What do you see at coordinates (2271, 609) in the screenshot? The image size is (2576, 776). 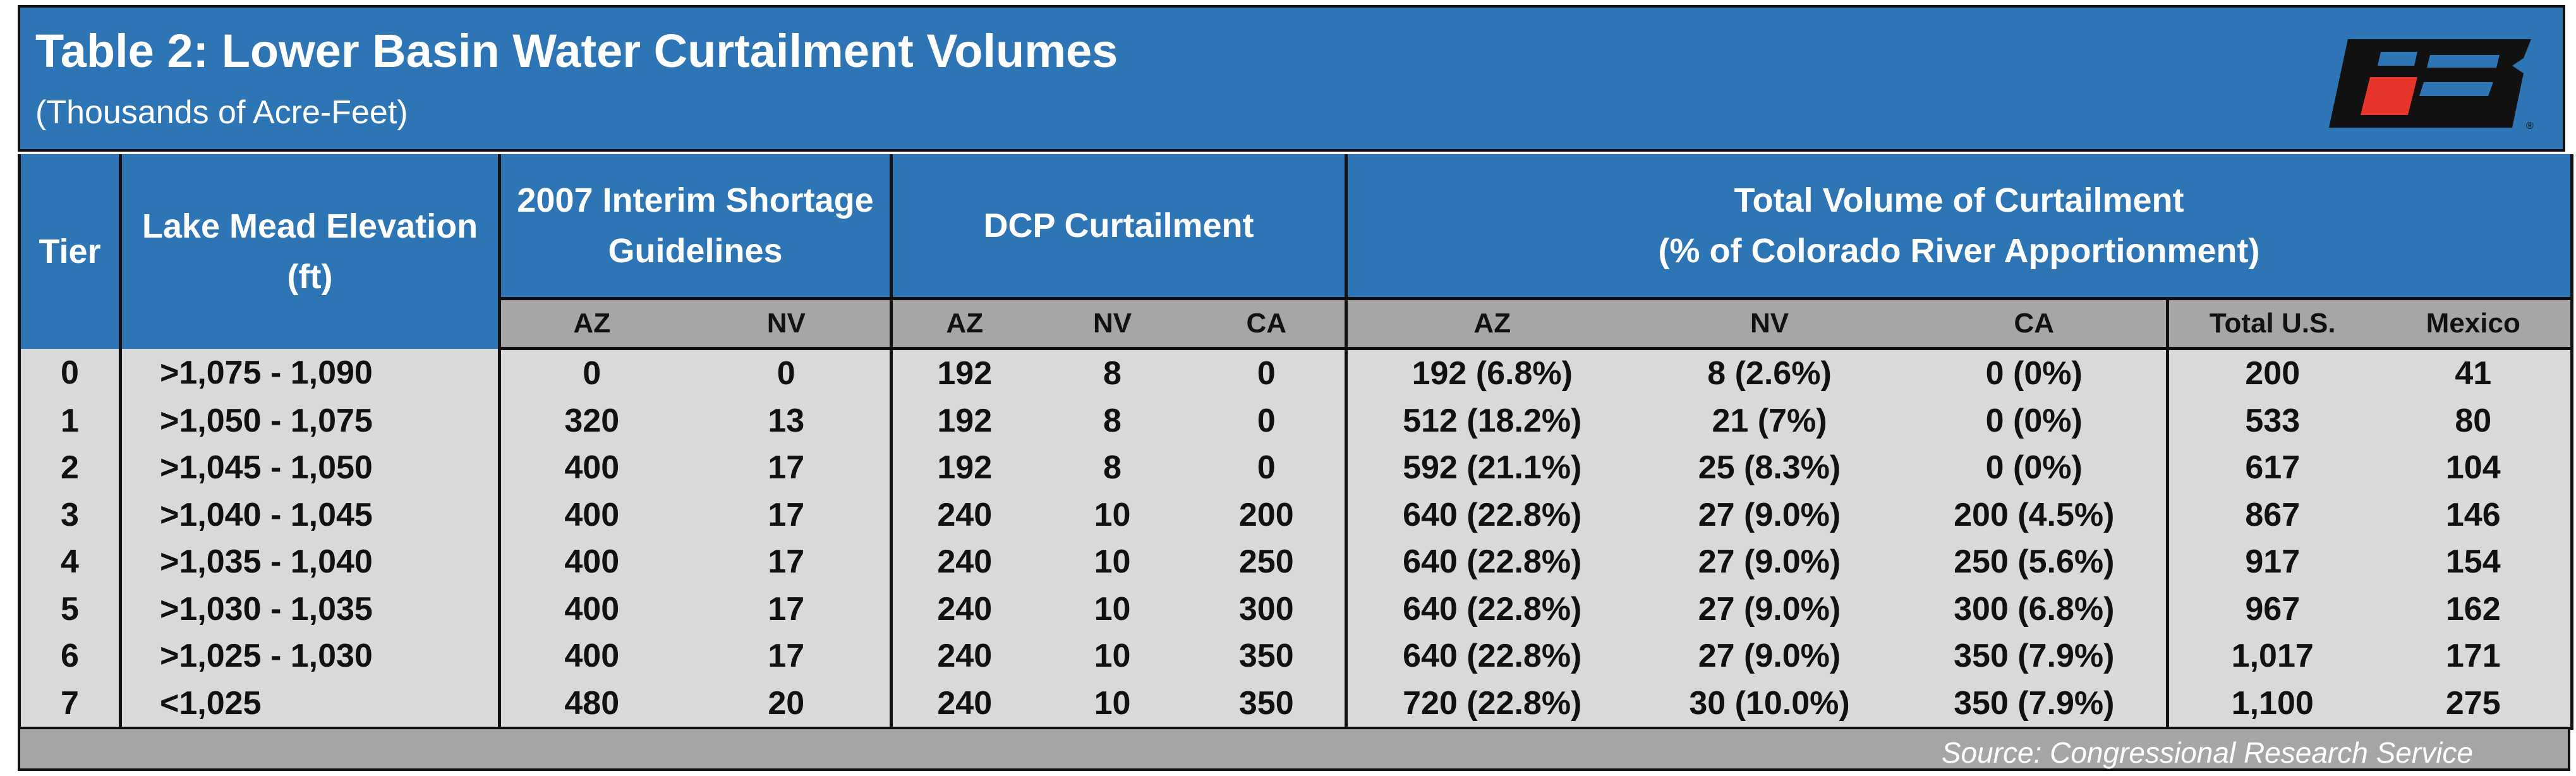 I see `table-cell: 967` at bounding box center [2271, 609].